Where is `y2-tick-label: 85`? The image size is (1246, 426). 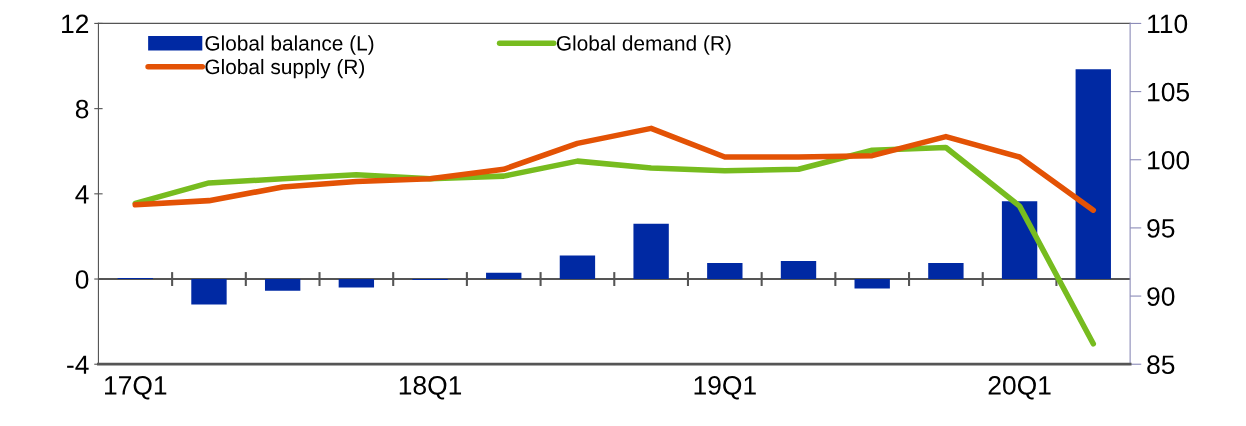
y2-tick-label: 85 is located at coordinates (1161, 365).